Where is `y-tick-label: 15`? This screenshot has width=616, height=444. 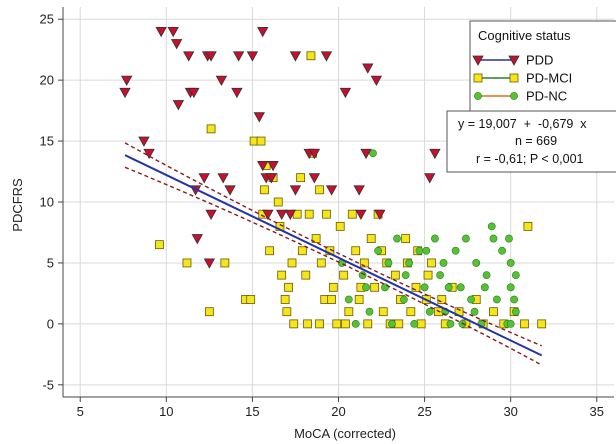
y-tick-label: 15 is located at coordinates (47, 141).